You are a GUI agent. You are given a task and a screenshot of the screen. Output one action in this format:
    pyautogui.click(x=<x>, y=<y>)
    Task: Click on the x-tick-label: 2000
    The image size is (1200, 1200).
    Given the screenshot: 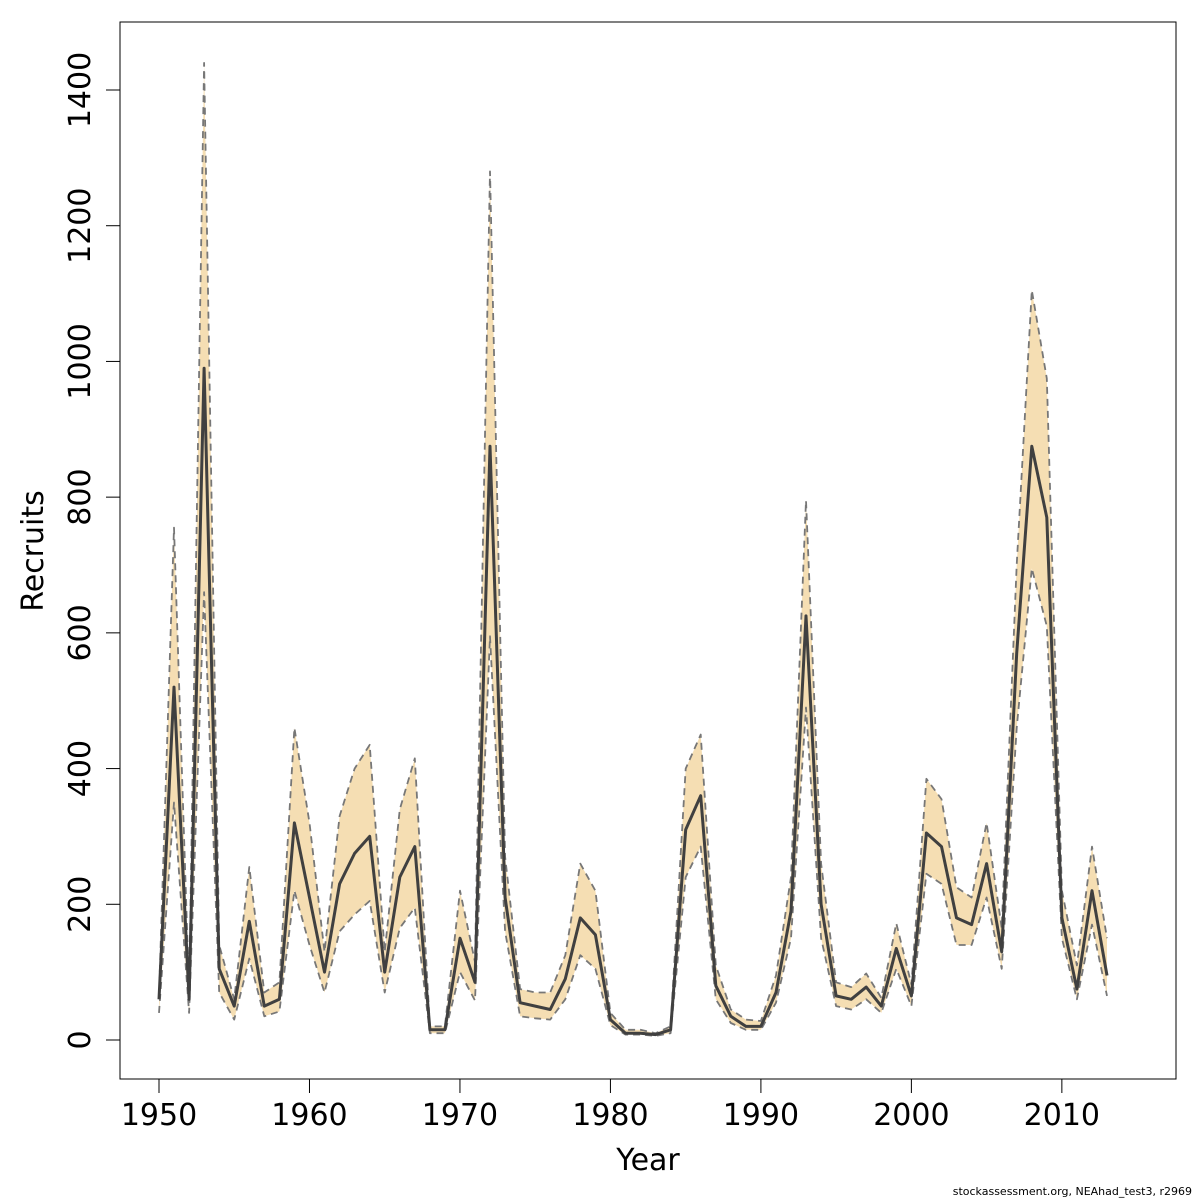 What is the action you would take?
    pyautogui.click(x=911, y=1115)
    